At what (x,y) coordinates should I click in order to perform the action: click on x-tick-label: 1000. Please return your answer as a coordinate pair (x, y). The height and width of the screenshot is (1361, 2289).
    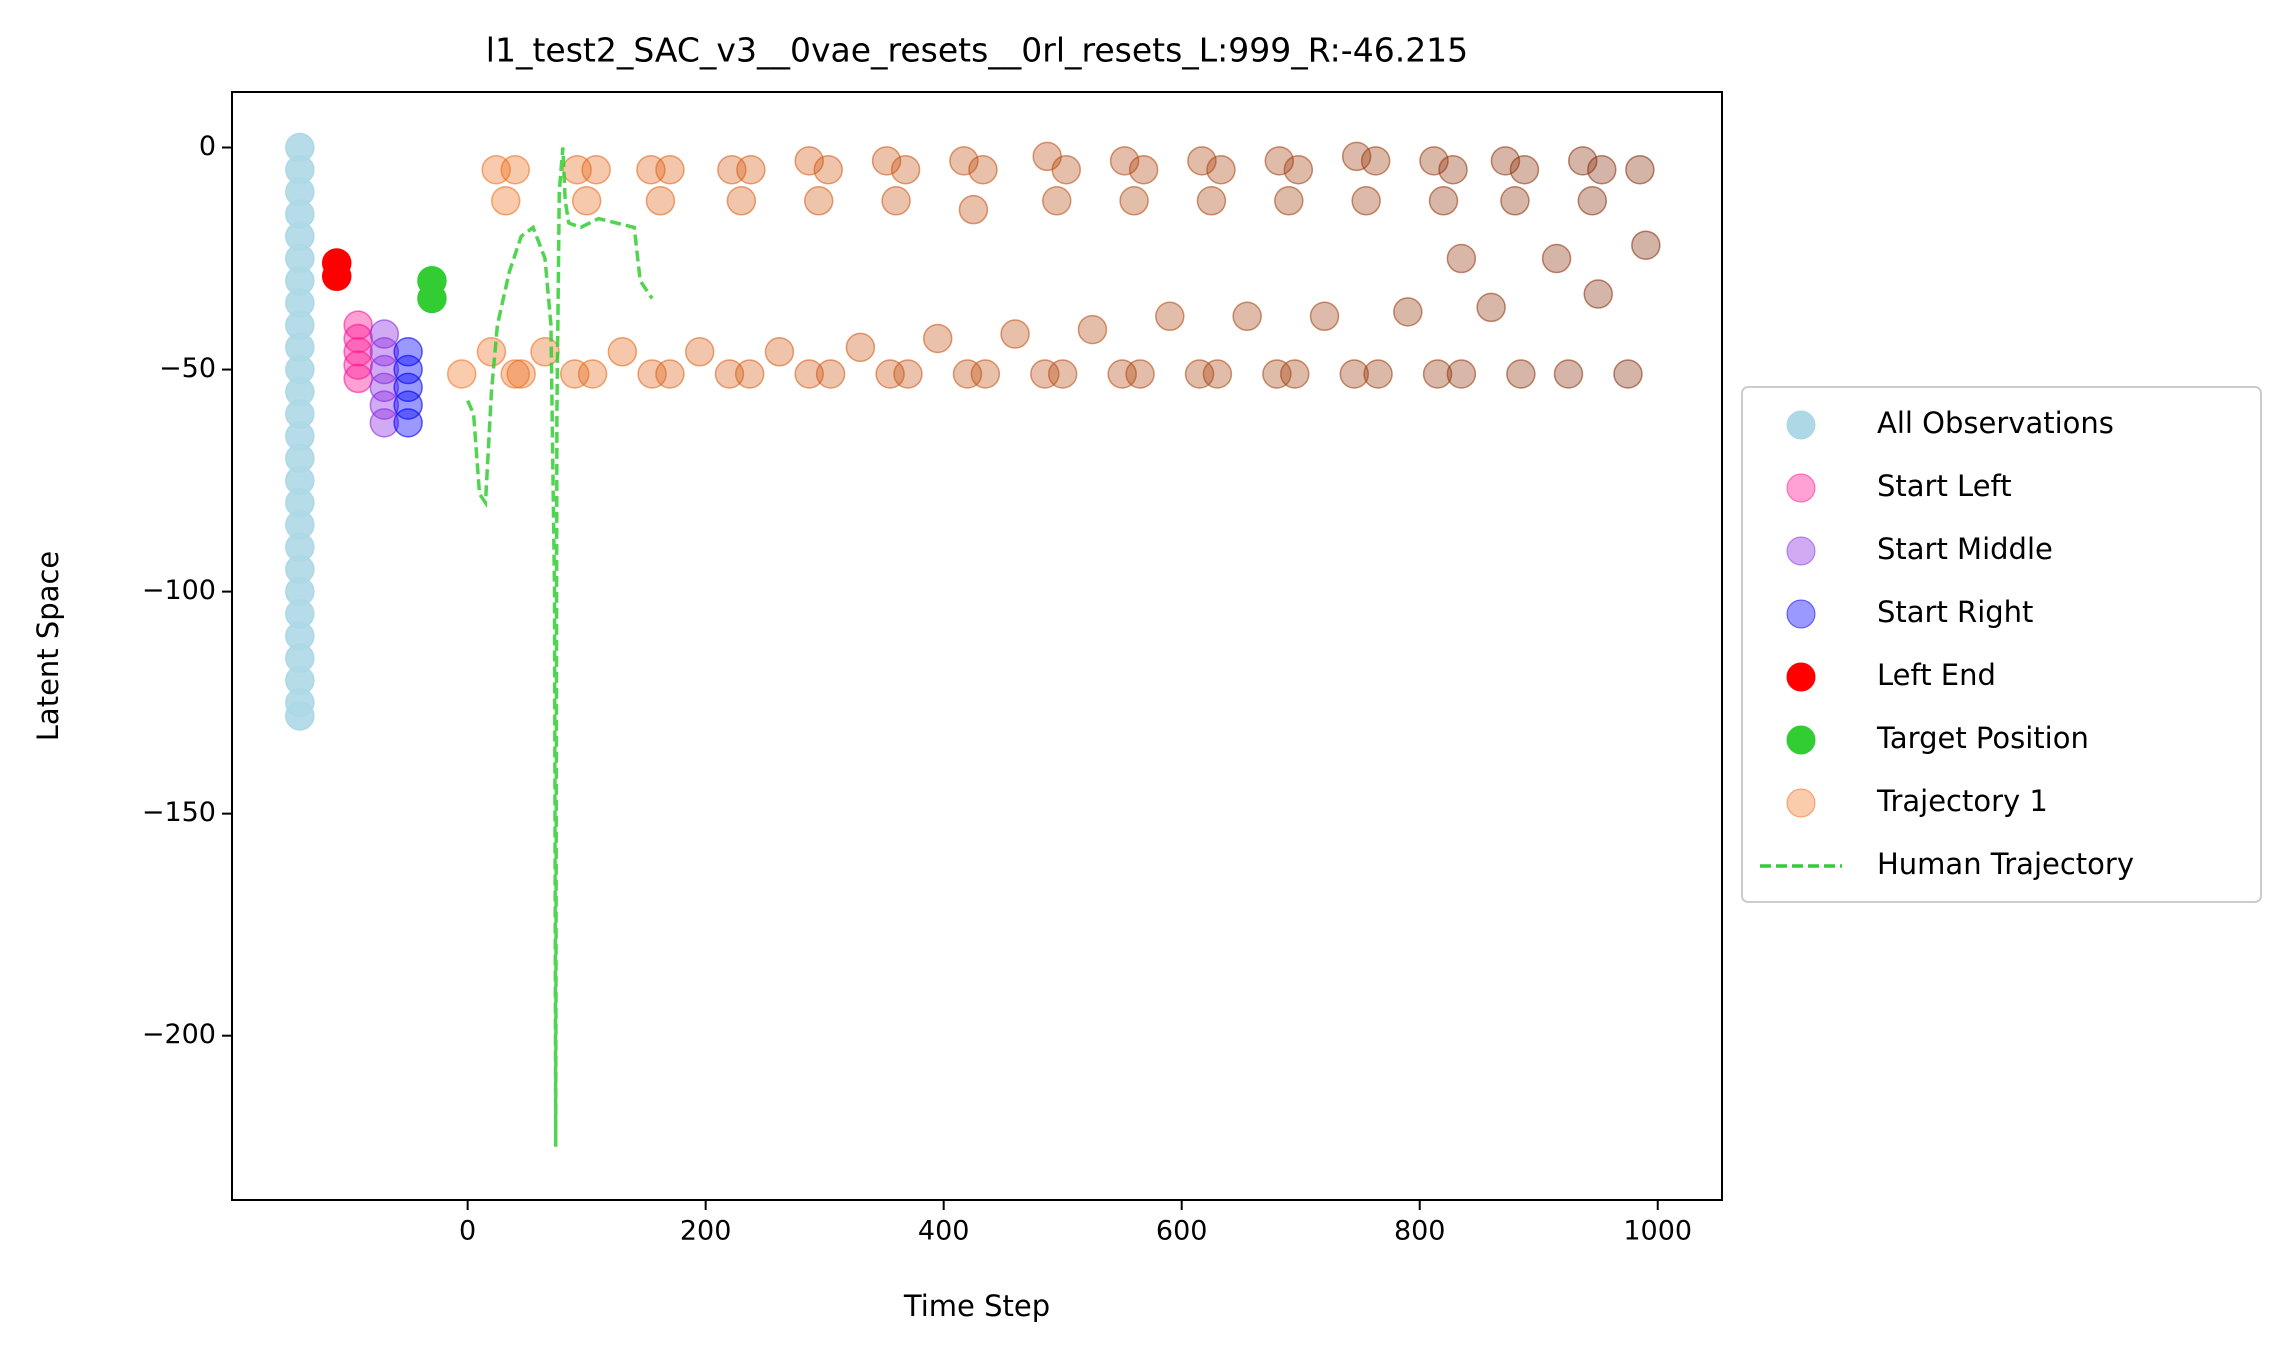
    Looking at the image, I should click on (1657, 1231).